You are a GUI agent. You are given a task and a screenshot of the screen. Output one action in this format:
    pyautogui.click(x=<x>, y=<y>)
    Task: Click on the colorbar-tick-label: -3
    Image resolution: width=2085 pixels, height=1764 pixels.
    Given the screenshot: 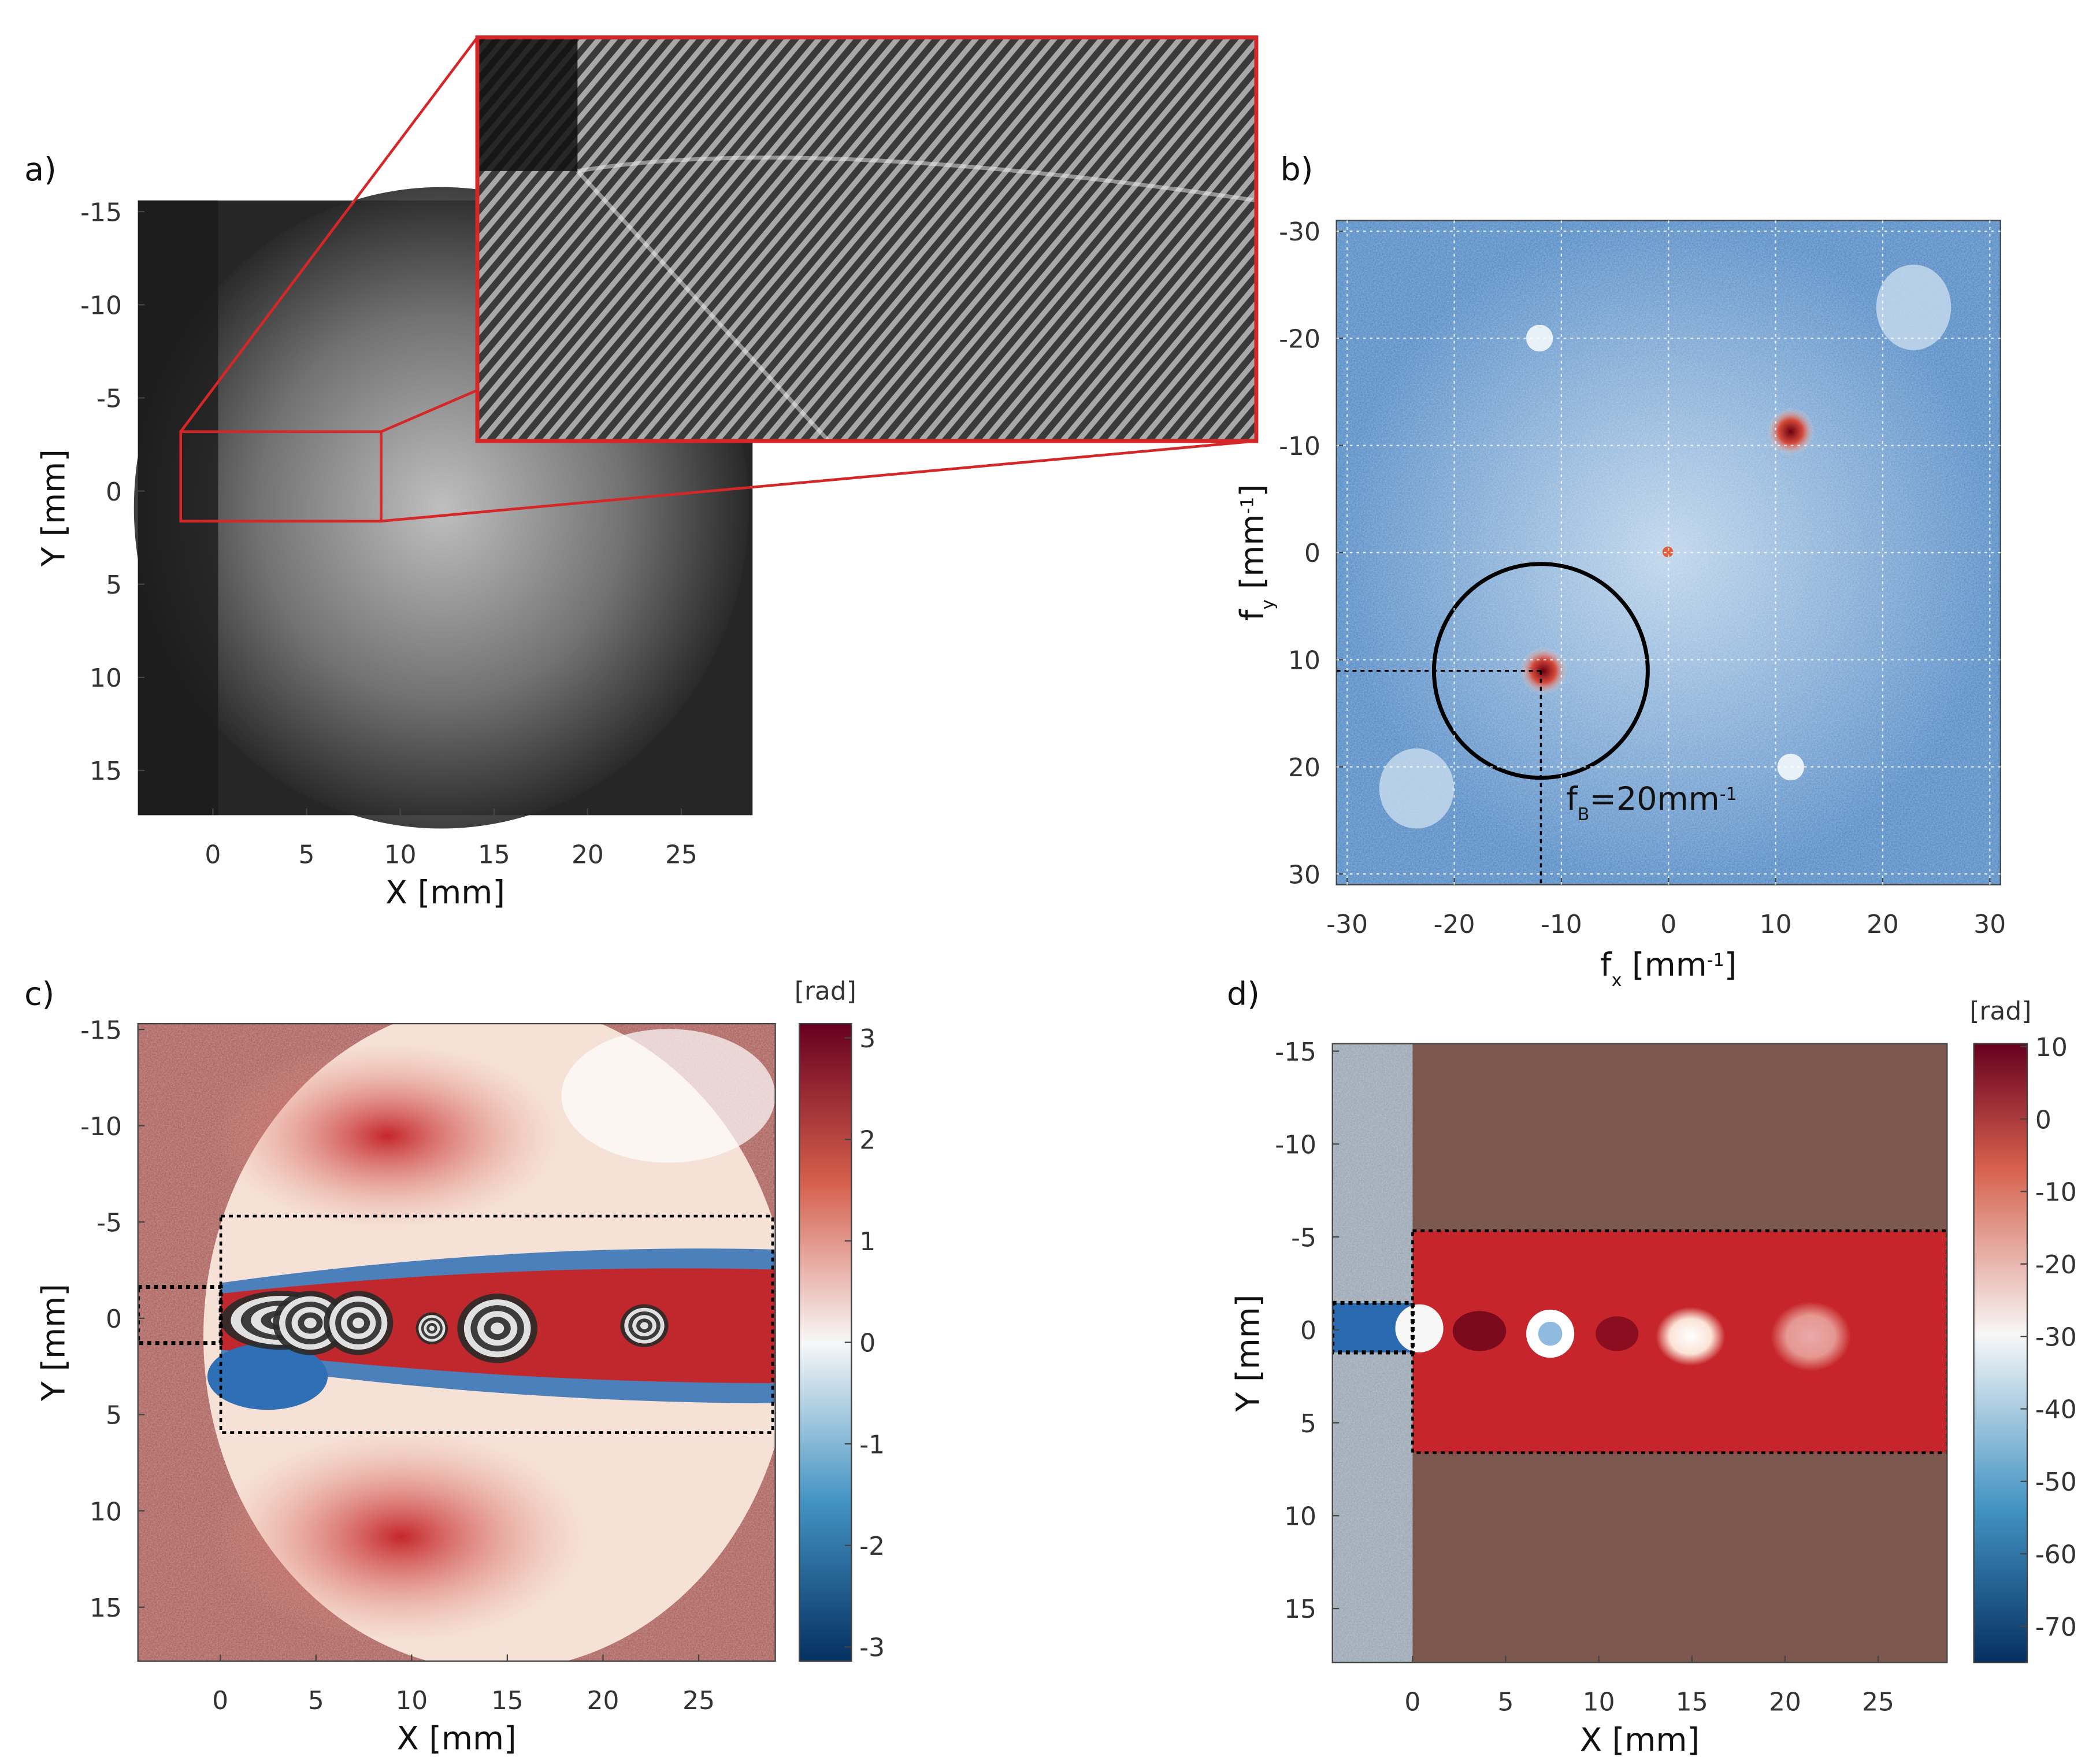 What is the action you would take?
    pyautogui.click(x=872, y=1648)
    